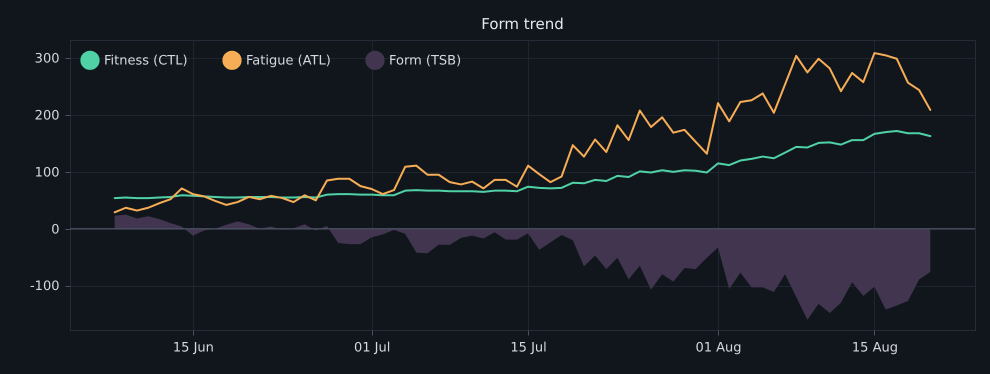  Describe the element at coordinates (55, 230) in the screenshot. I see `y-tick-label: 0` at that location.